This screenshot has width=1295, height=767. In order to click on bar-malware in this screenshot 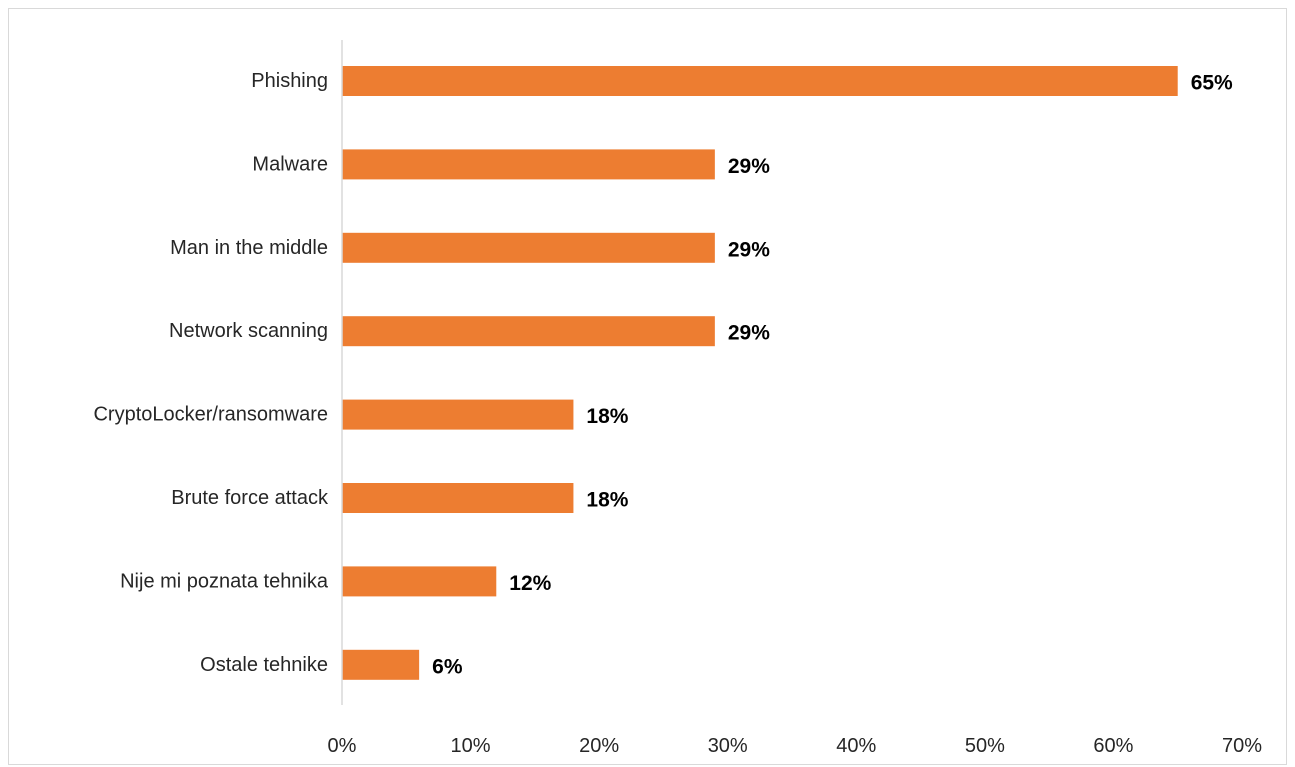, I will do `click(528, 164)`.